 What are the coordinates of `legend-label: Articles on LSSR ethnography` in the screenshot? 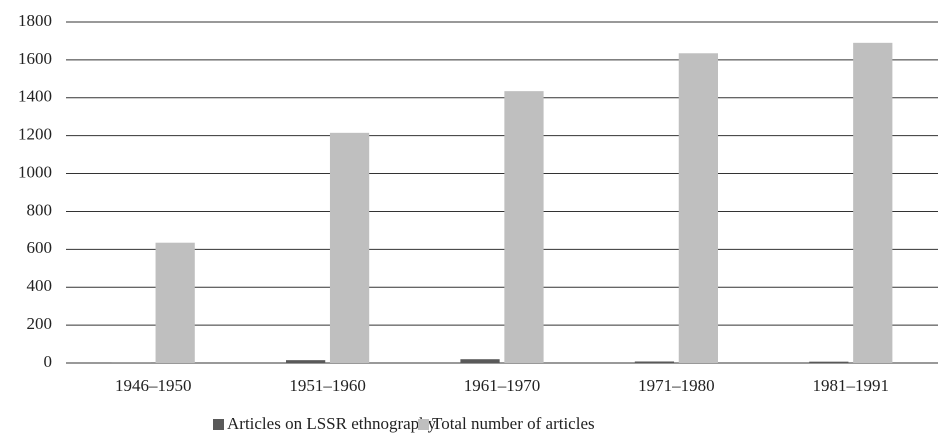 It's located at (332, 423).